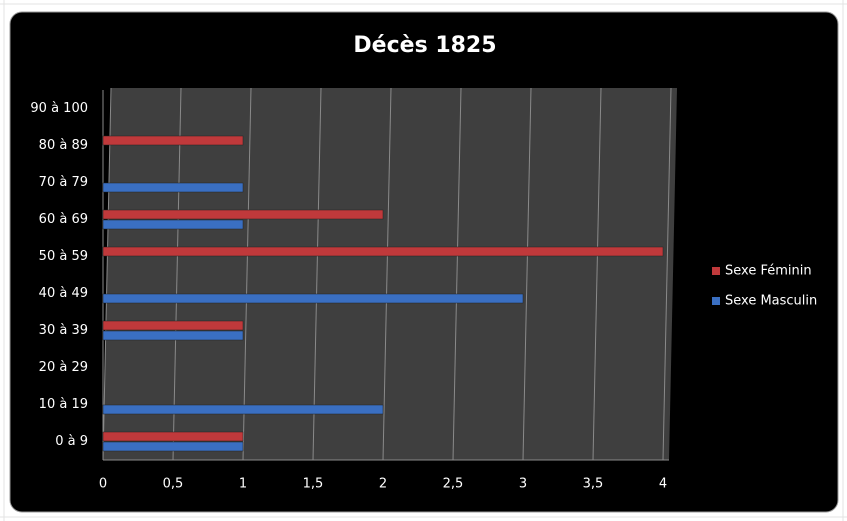 This screenshot has height=521, width=847. I want to click on legend-label: Sexe Féminin, so click(768, 271).